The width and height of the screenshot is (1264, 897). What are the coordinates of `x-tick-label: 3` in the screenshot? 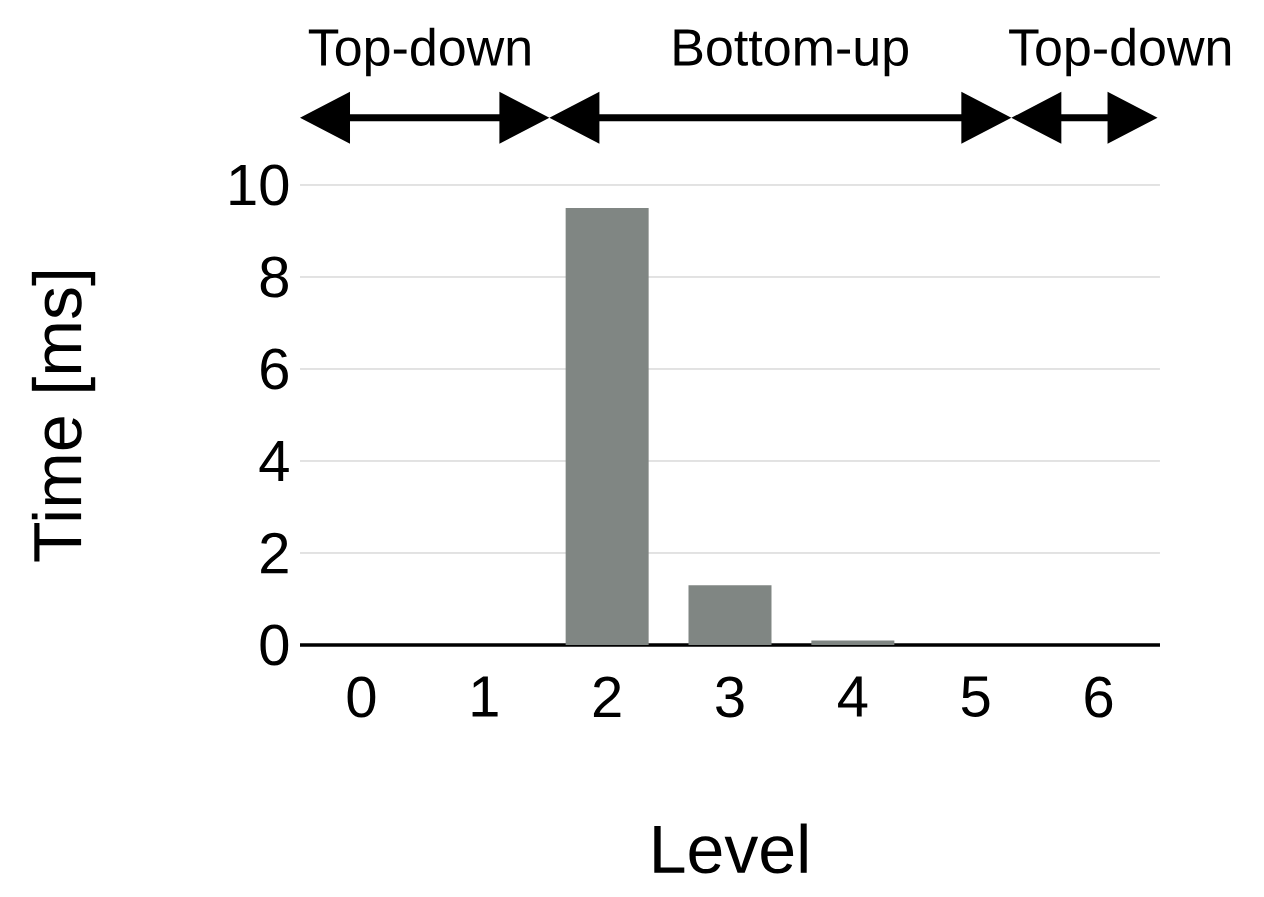 It's located at (730, 697).